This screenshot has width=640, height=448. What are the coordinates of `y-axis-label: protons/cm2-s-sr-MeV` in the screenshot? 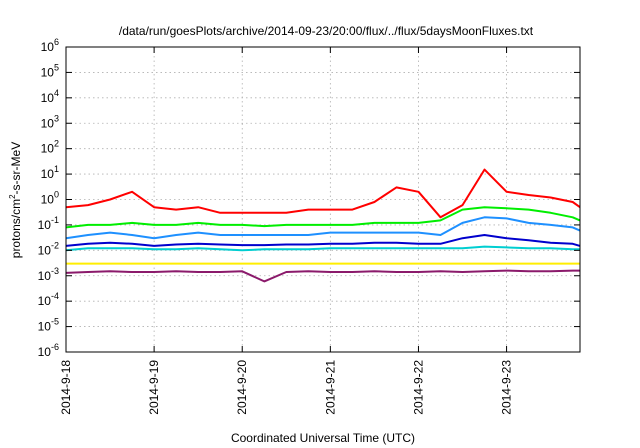 It's located at (15, 200).